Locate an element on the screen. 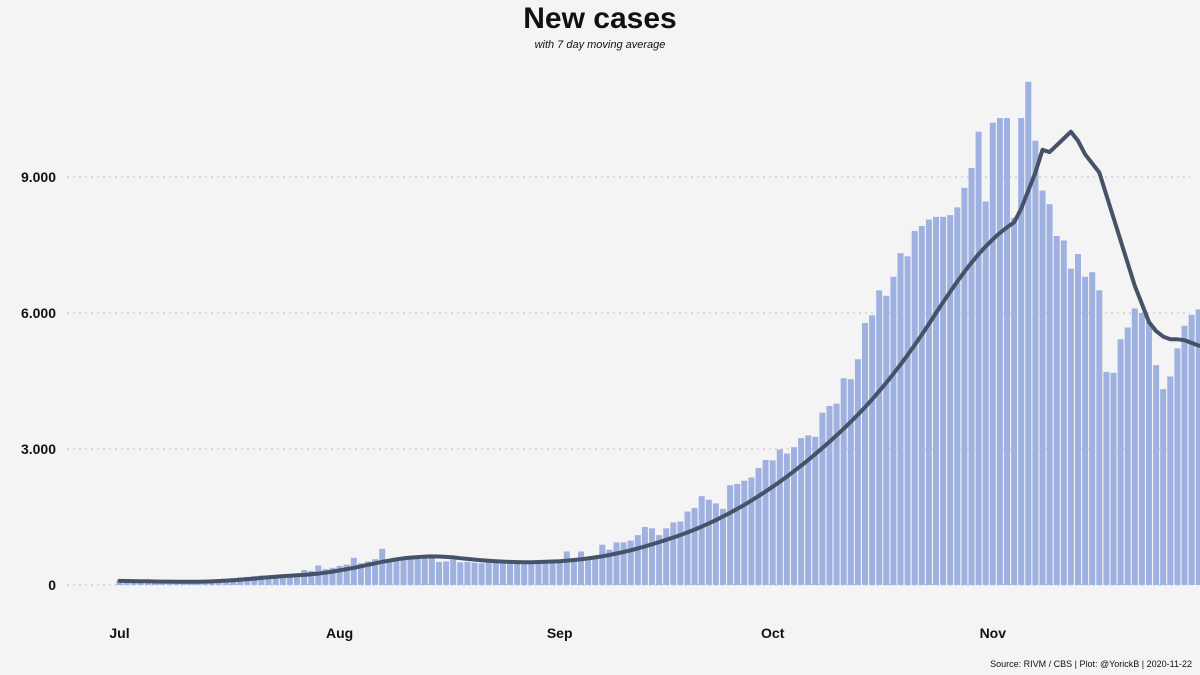 Image resolution: width=1200 pixels, height=675 pixels. x-axis-ticks: Jul Aug Sep Oct Nov is located at coordinates (557, 633).